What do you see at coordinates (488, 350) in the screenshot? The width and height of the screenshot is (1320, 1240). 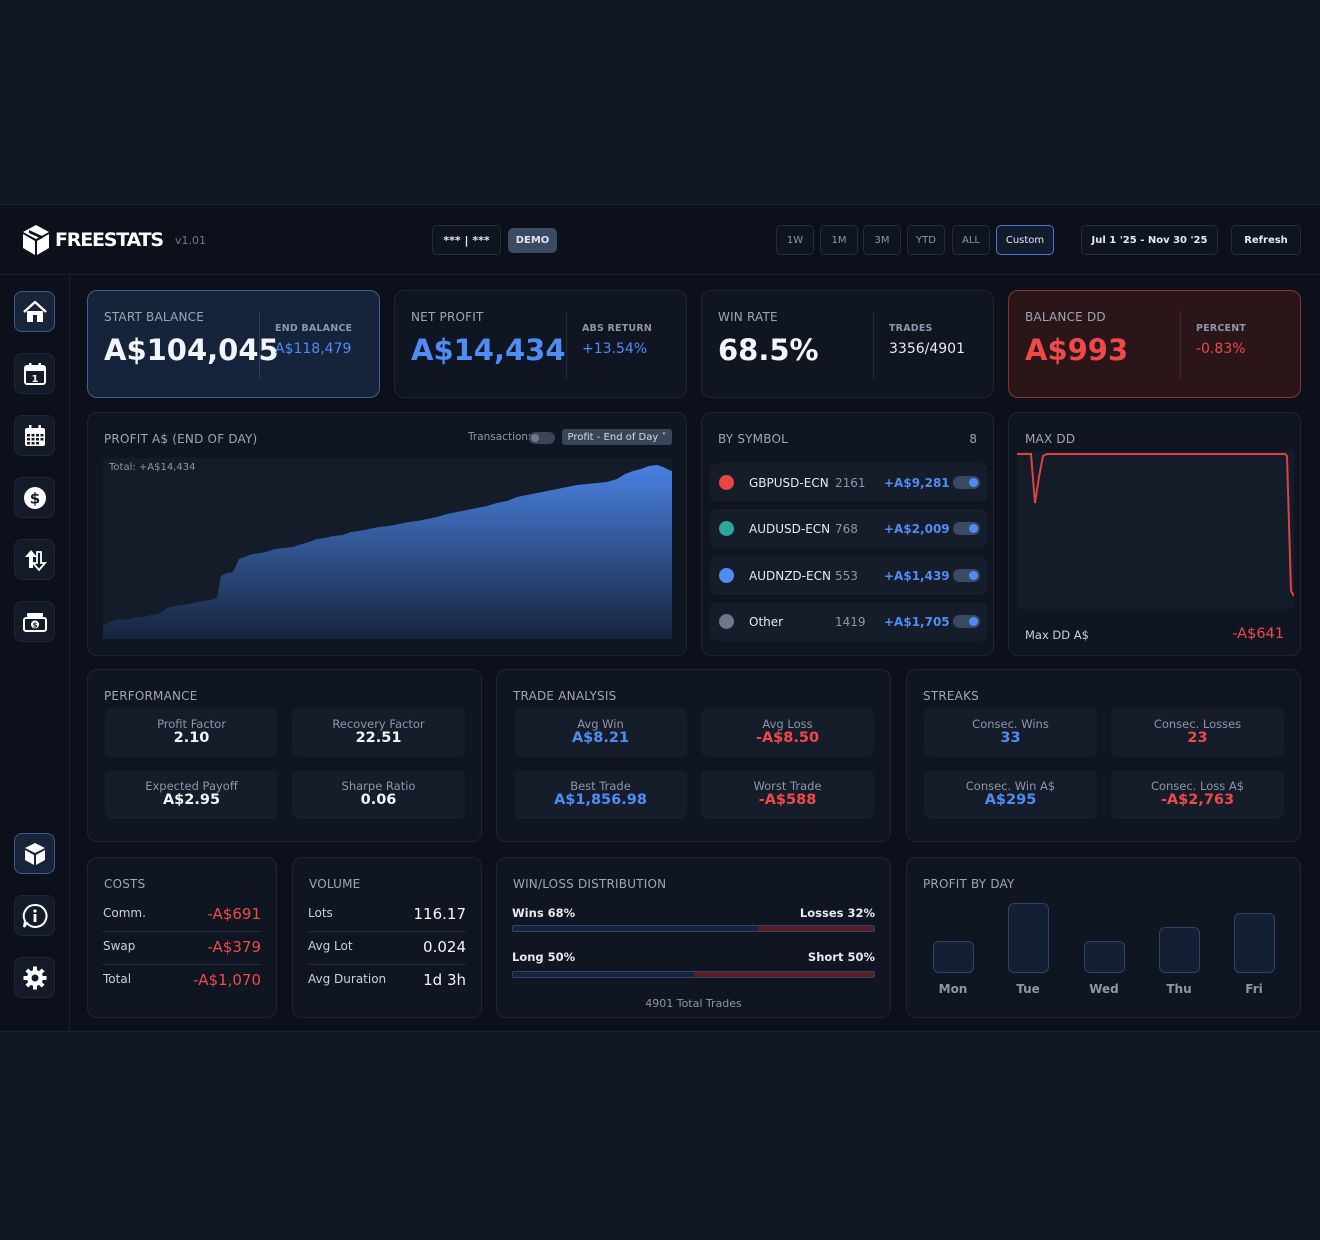 I see `net-profit-value: A$14,434` at bounding box center [488, 350].